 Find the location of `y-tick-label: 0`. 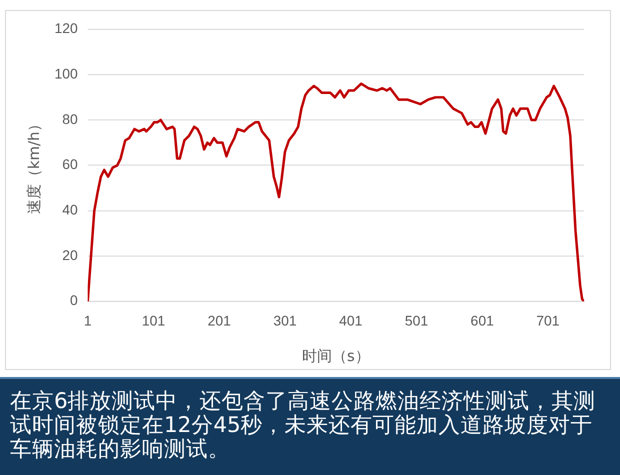

y-tick-label: 0 is located at coordinates (74, 300).